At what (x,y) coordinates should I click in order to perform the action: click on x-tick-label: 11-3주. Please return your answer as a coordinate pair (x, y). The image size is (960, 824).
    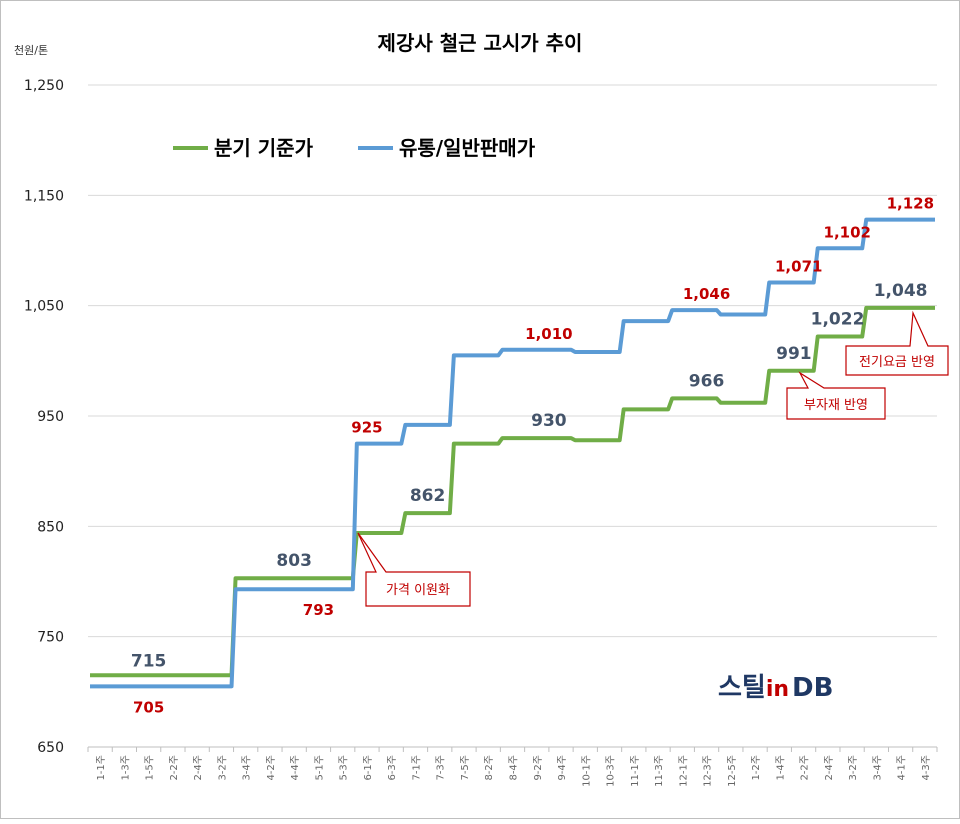
    Looking at the image, I should click on (659, 771).